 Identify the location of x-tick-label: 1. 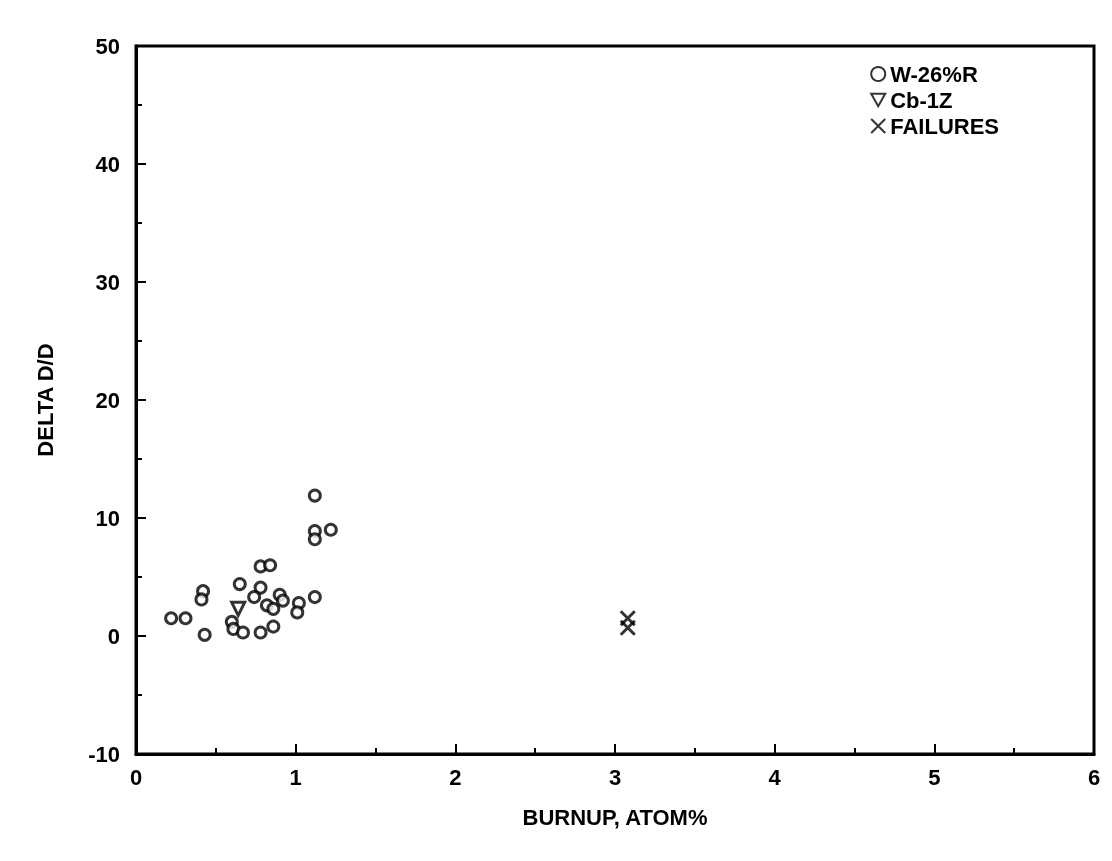
(295, 777).